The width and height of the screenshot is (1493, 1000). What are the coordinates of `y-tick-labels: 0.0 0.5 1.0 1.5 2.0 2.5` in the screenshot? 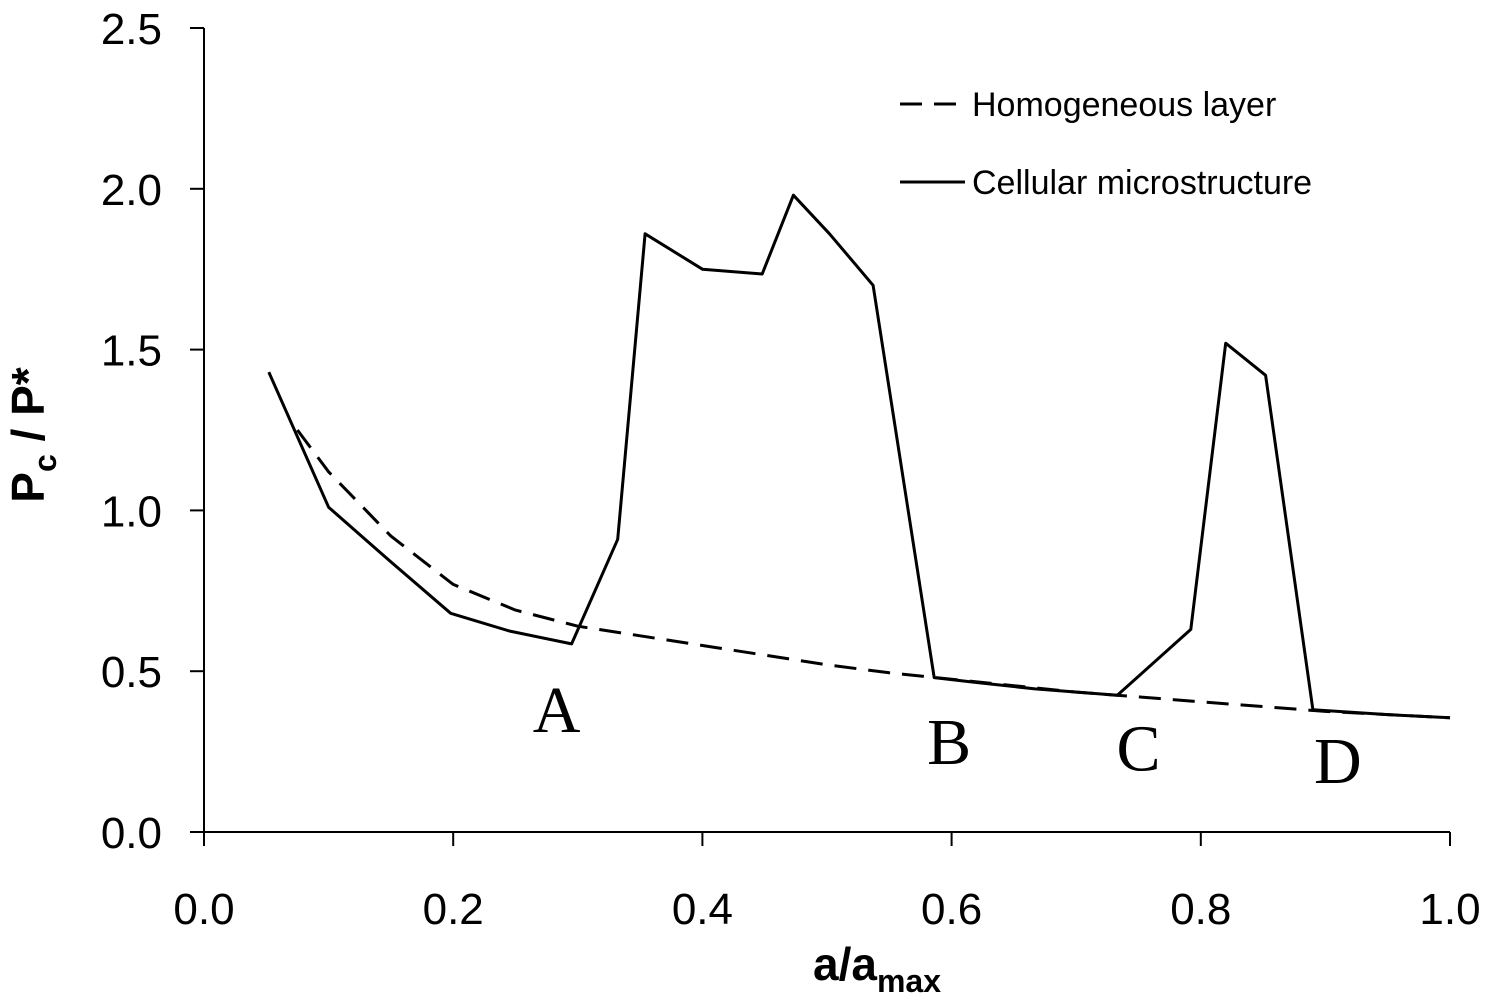 It's located at (152, 431).